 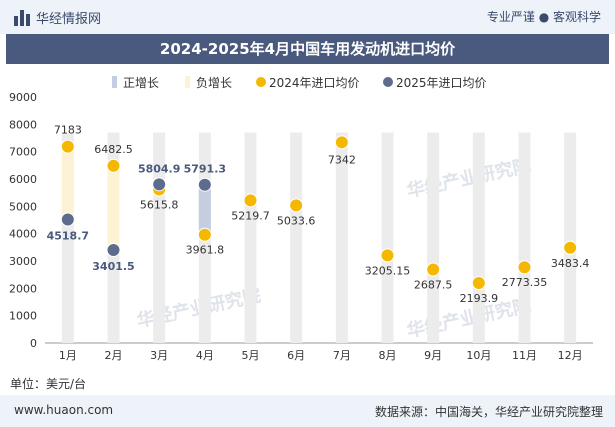 I want to click on watermark: 华经产业研究院, so click(x=469, y=178).